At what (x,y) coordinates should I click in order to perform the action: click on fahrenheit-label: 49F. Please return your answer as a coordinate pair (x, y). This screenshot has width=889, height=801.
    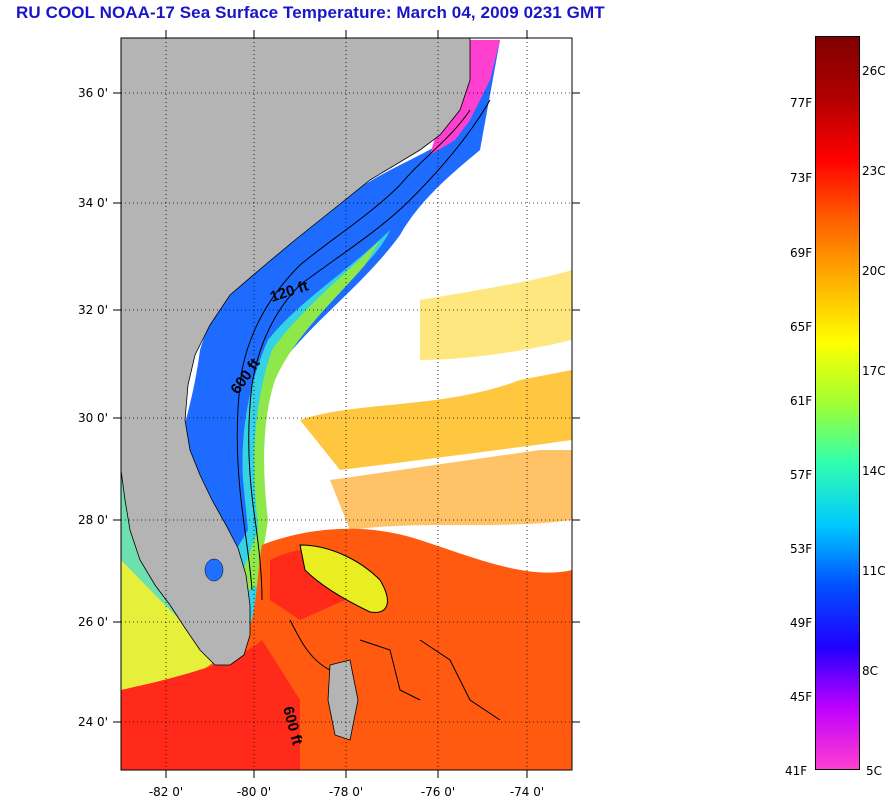
    Looking at the image, I should click on (801, 623).